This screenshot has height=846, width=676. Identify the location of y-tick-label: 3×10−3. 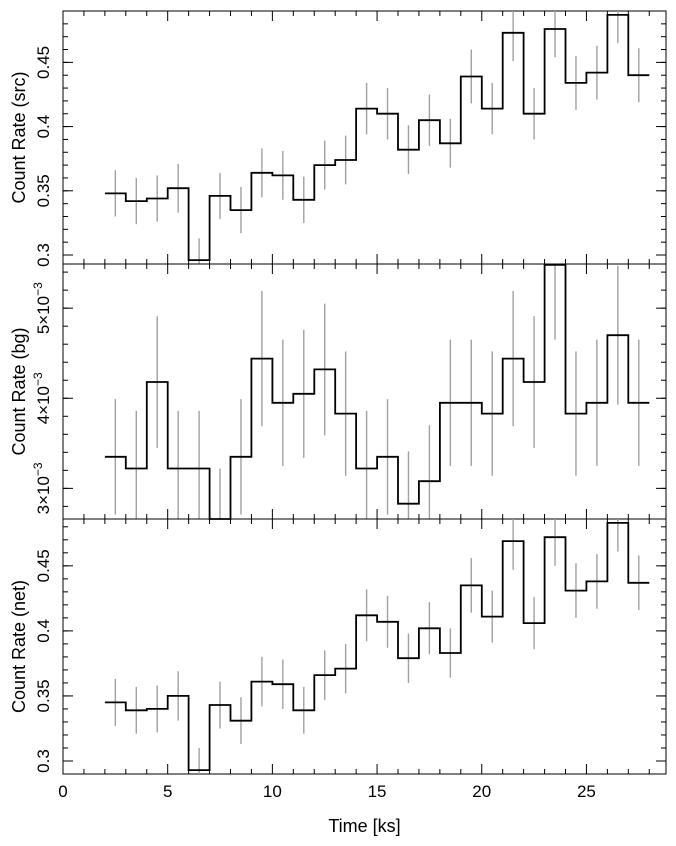
(42, 488).